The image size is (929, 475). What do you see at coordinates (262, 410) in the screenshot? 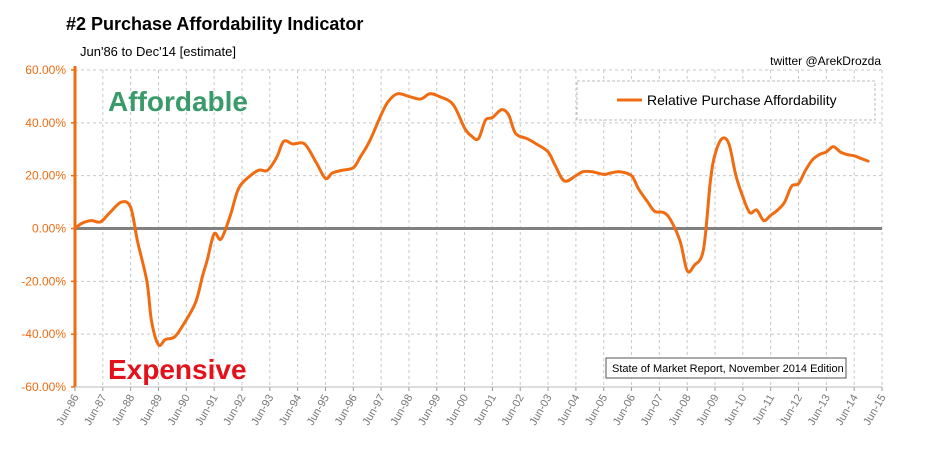
I see `x-tick-label: Jun-93` at bounding box center [262, 410].